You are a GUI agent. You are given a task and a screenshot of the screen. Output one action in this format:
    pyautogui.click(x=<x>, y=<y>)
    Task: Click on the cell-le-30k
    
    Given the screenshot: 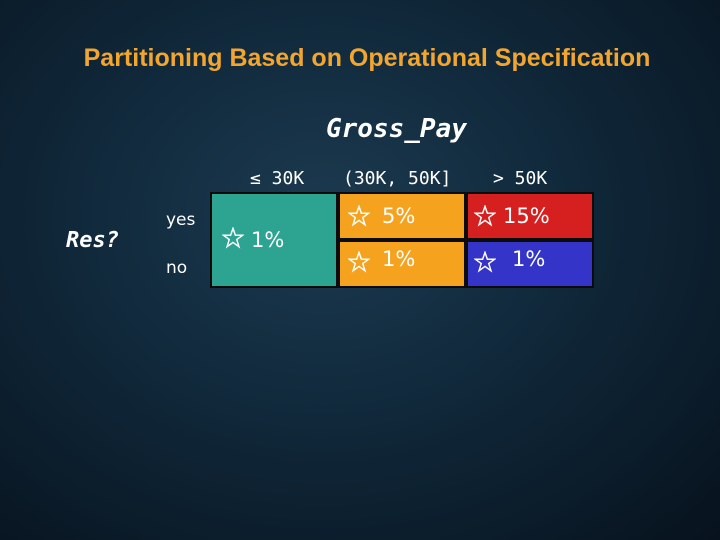 What is the action you would take?
    pyautogui.click(x=274, y=240)
    